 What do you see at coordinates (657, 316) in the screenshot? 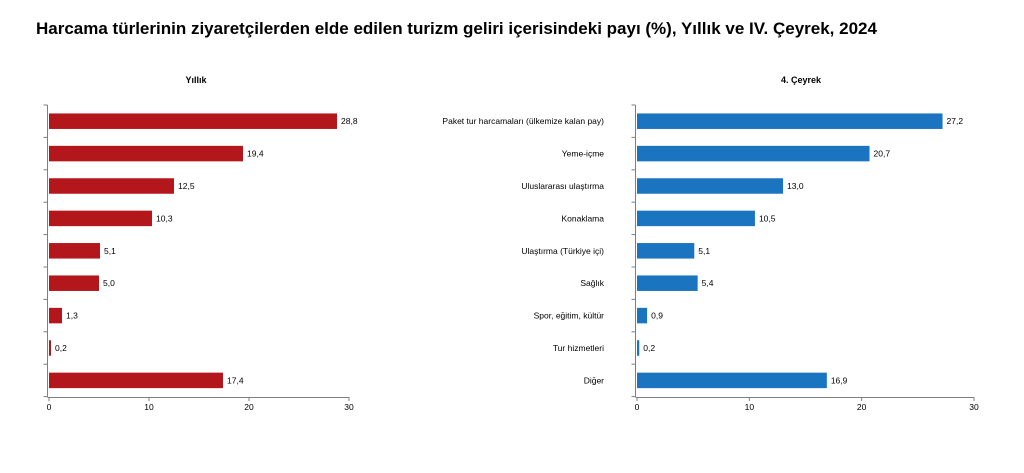
I see `quarter-data-label: 0,9` at bounding box center [657, 316].